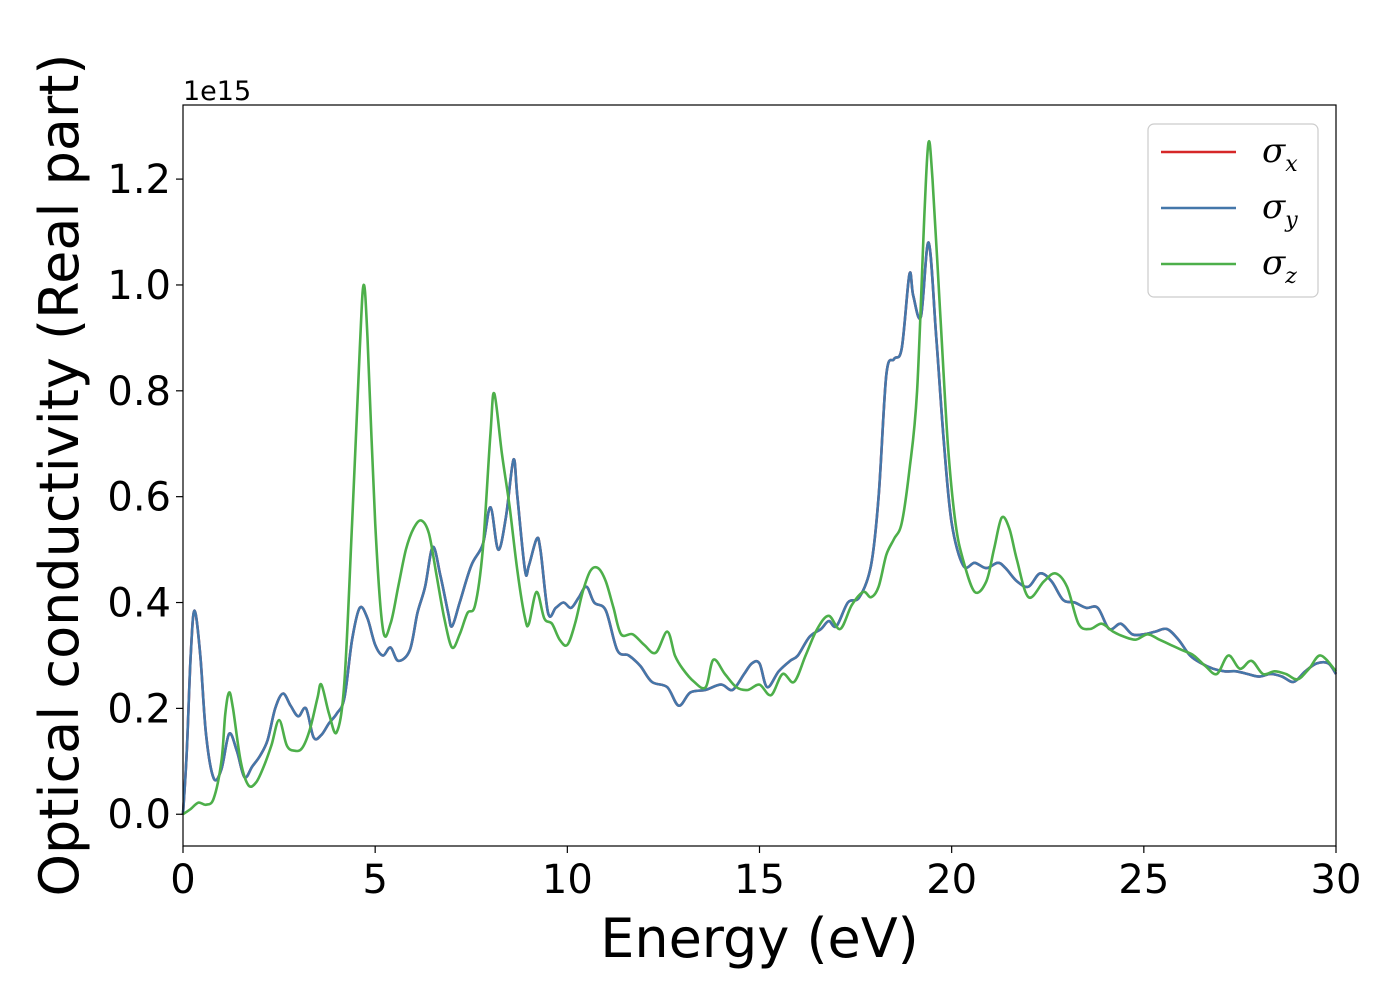 Image resolution: width=1400 pixels, height=1000 pixels. I want to click on legend-label-sigma-x: σx, so click(1280, 154).